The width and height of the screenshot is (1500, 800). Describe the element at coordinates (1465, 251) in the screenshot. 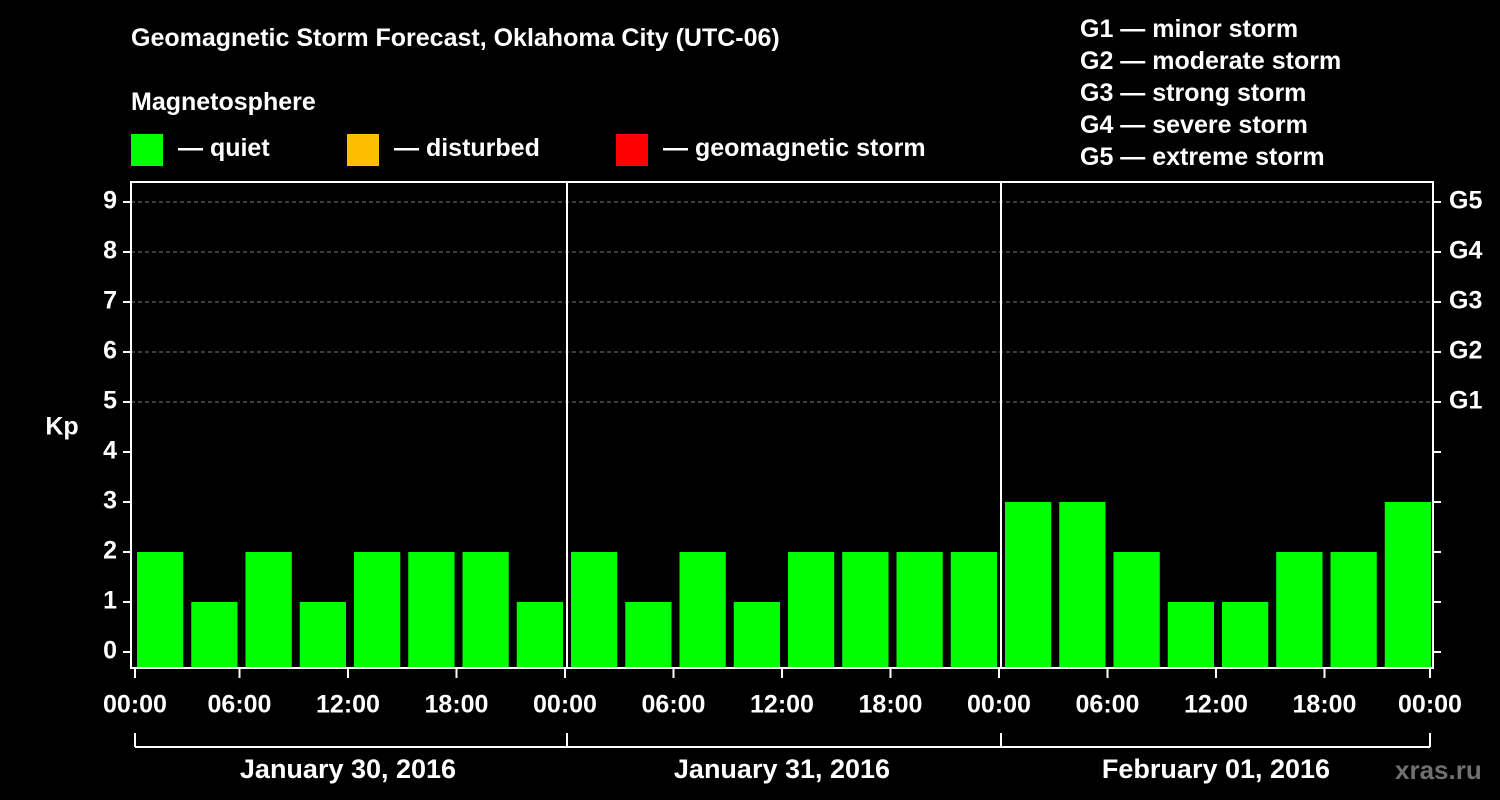

I see `g-level-label: G4` at that location.